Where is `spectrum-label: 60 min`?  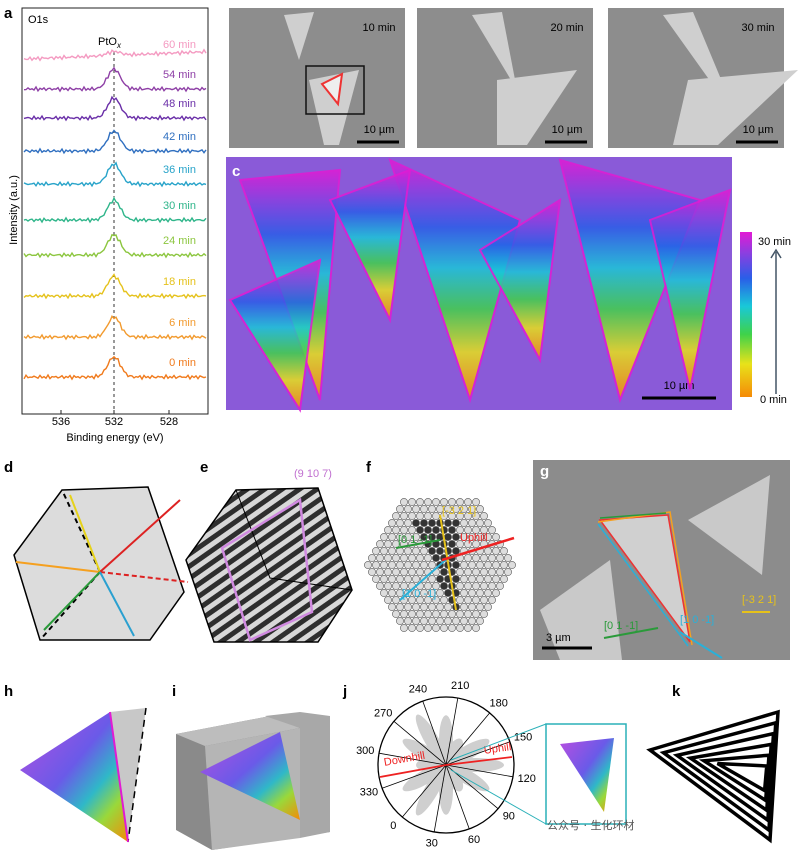
spectrum-label: 60 min is located at coordinates (179, 45).